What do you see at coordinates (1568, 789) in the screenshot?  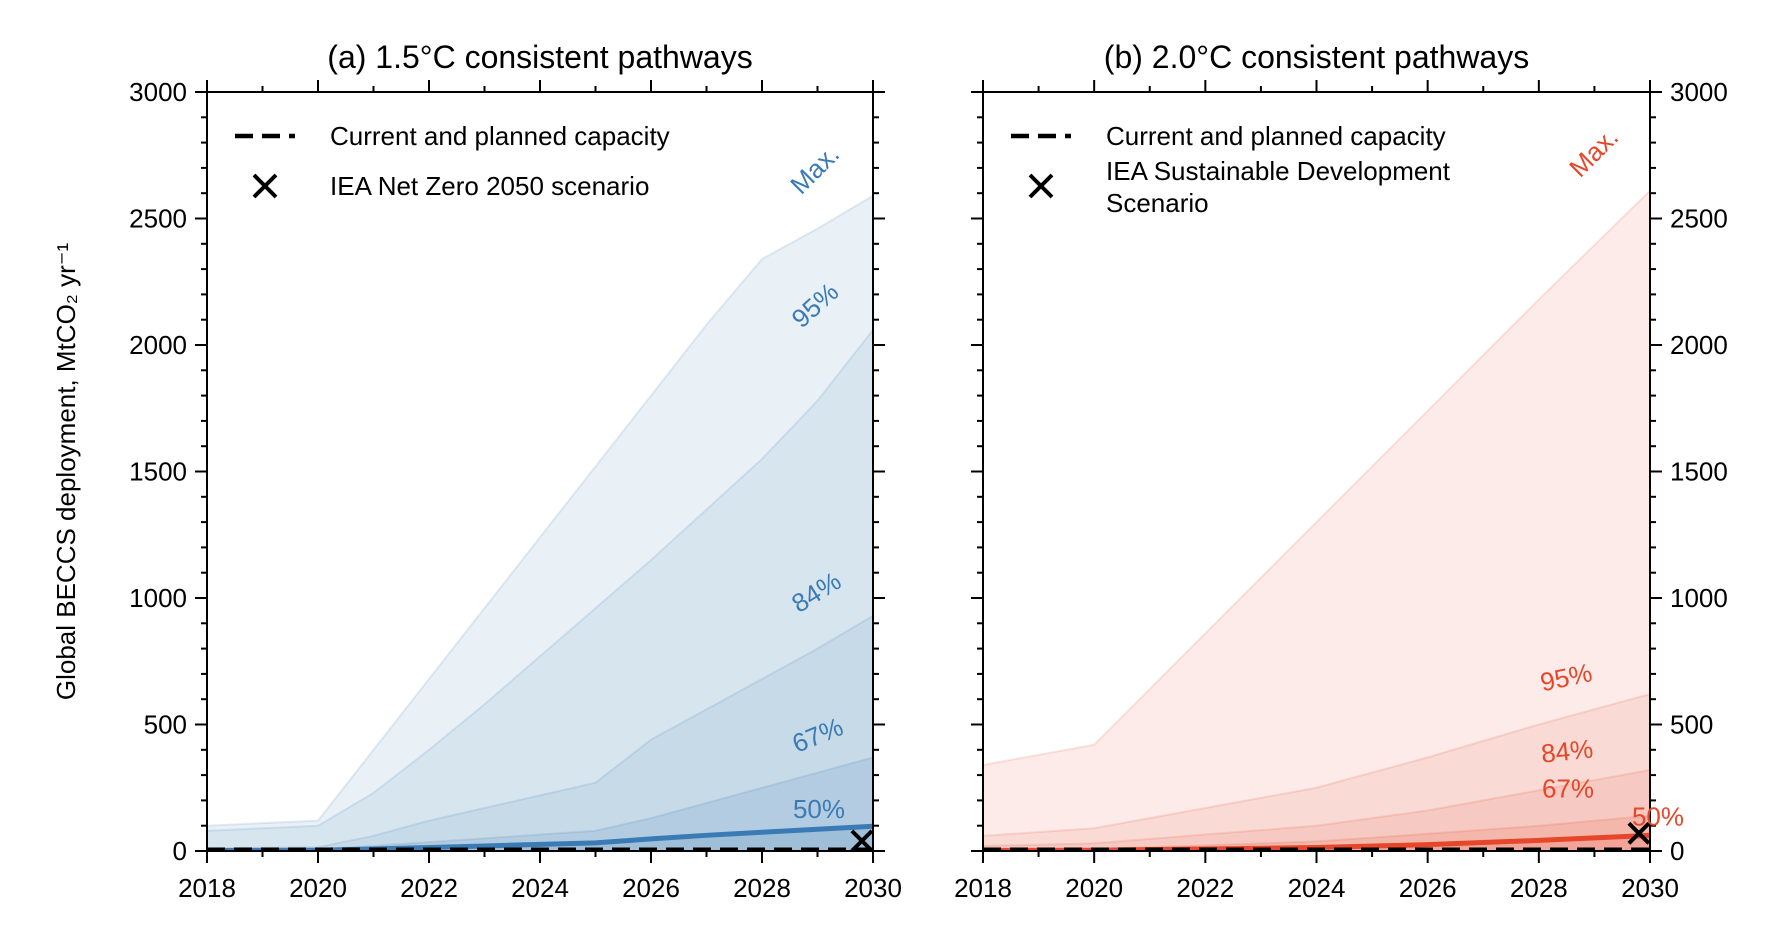 I see `band-label: 67%` at bounding box center [1568, 789].